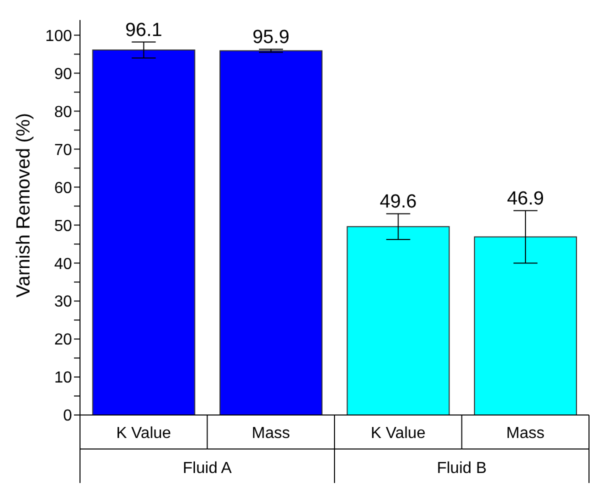  What do you see at coordinates (63, 264) in the screenshot?
I see `y-tick-label: 40` at bounding box center [63, 264].